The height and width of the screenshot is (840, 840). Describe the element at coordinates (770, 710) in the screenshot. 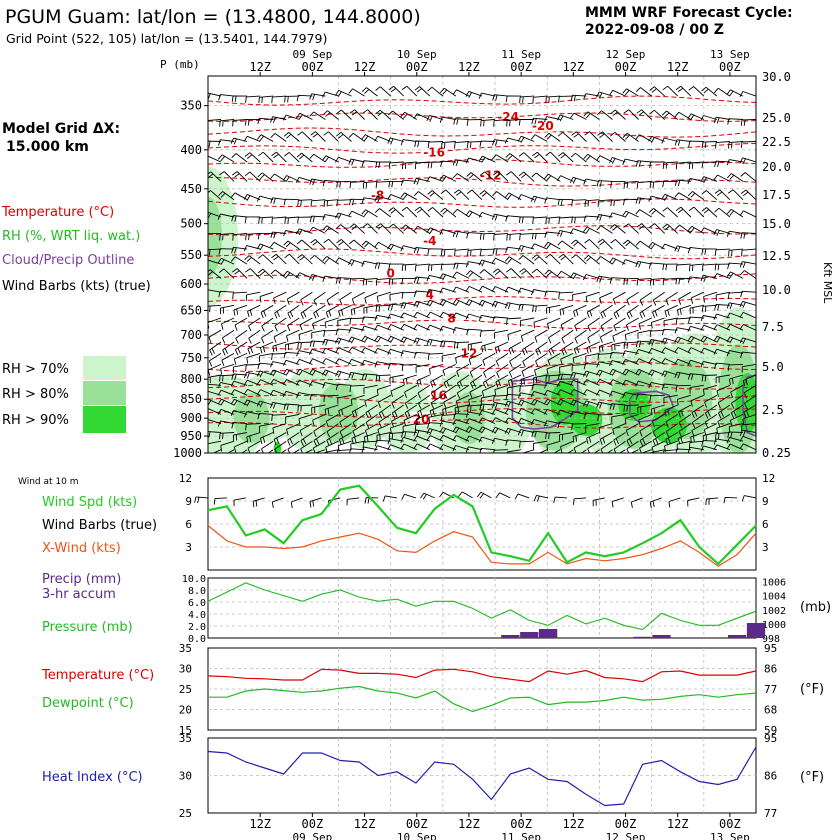

I see `temp-right-tick: 68` at that location.